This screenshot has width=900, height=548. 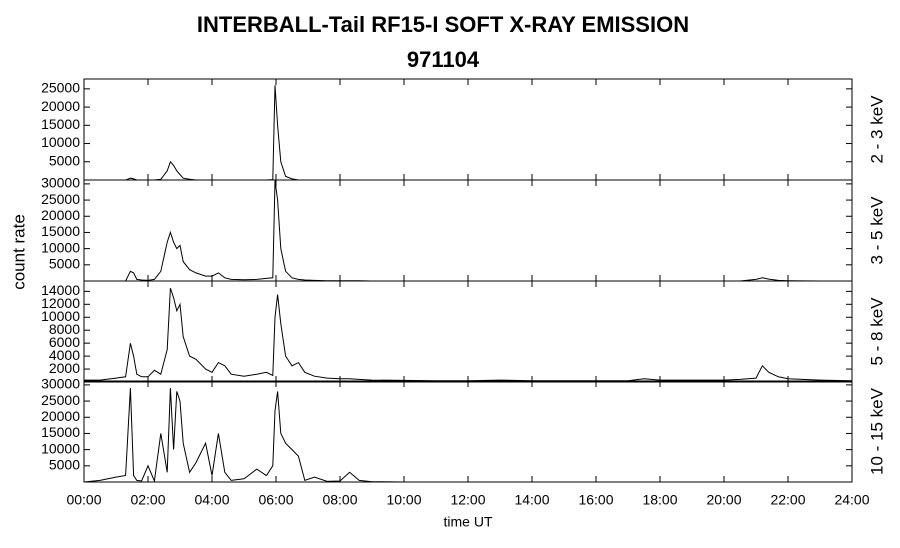 I want to click on x-tick-label: 22:00, so click(x=787, y=500).